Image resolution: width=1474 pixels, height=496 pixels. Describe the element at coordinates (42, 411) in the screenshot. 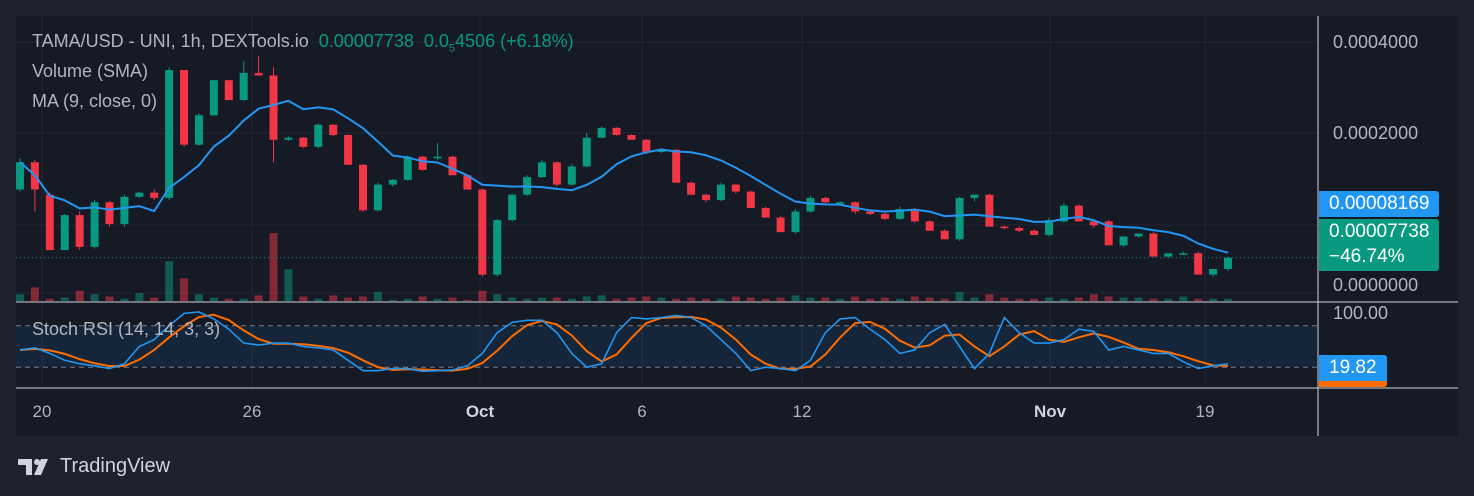

I see `time-tick: 20` at that location.